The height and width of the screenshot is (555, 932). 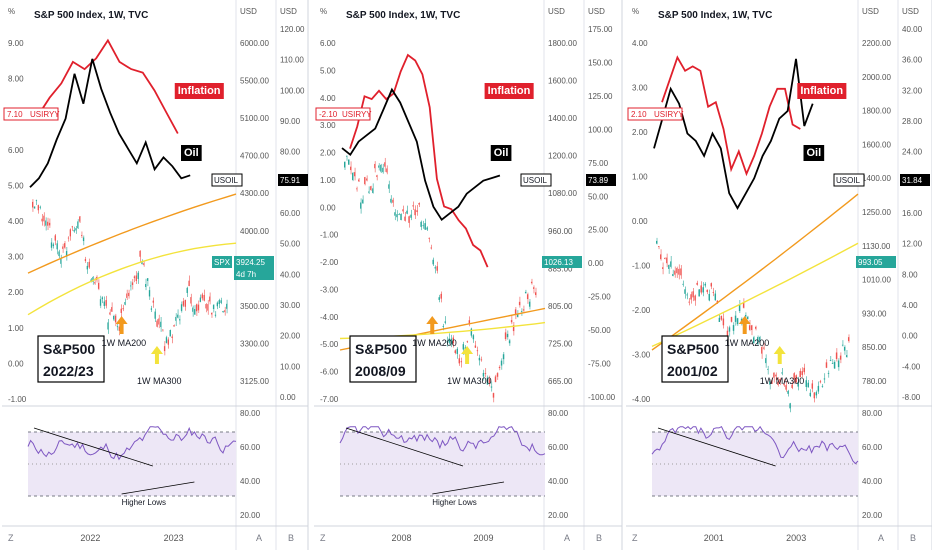 I want to click on mid-tick-label: 1130.00, so click(x=876, y=246).